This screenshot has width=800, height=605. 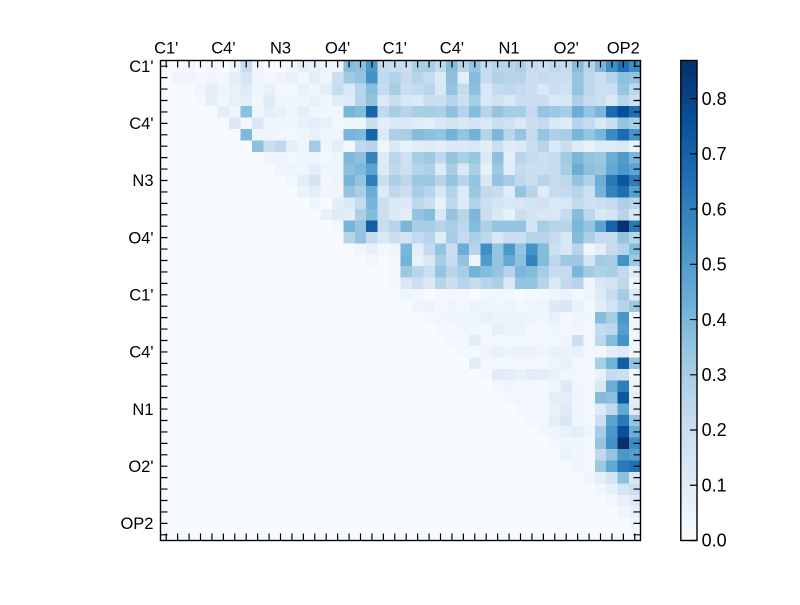 I want to click on svg-text: 0.1, so click(x=714, y=485).